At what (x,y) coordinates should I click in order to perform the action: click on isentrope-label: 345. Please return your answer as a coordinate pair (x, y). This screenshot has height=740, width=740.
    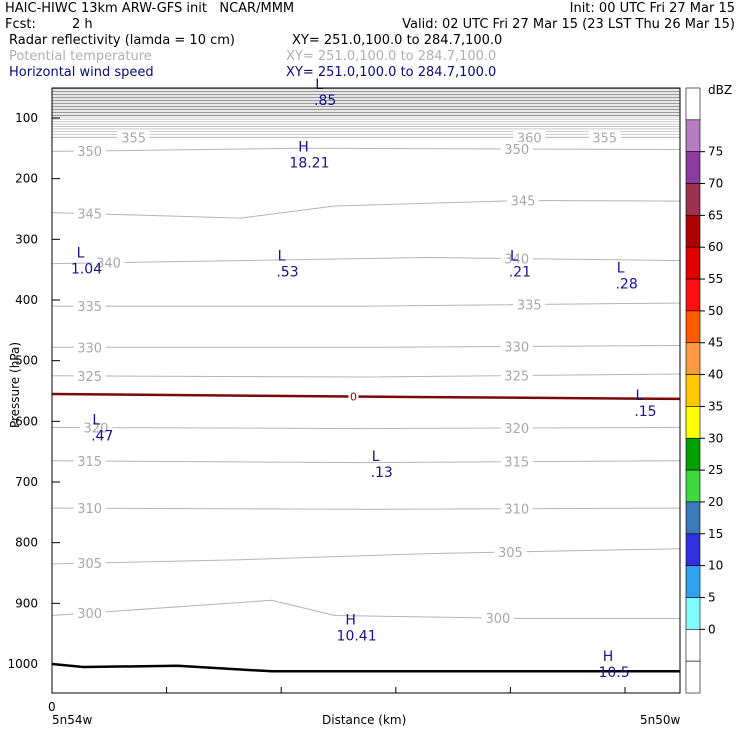
    Looking at the image, I should click on (523, 202).